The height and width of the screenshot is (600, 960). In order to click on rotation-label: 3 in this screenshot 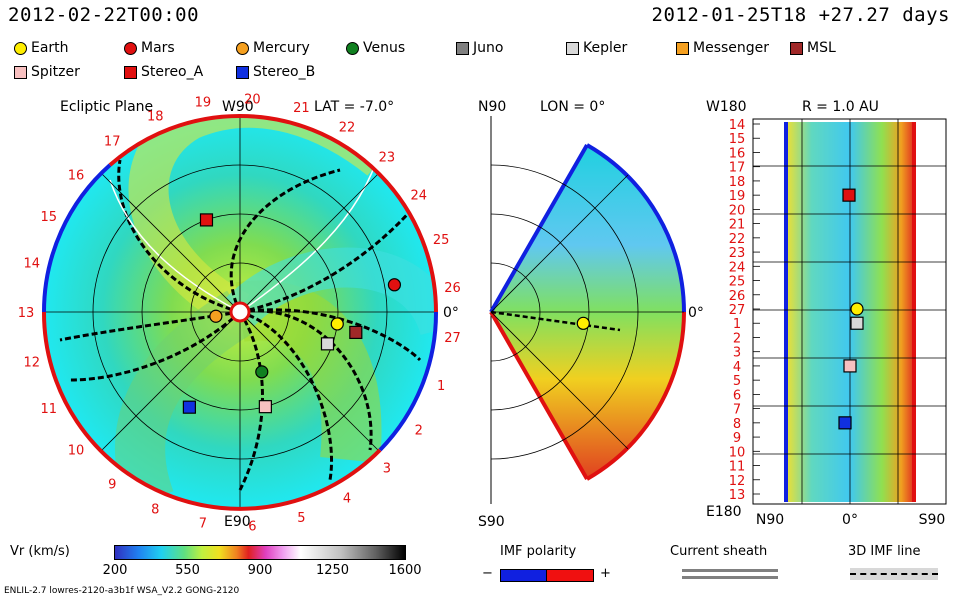, I will do `click(387, 469)`.